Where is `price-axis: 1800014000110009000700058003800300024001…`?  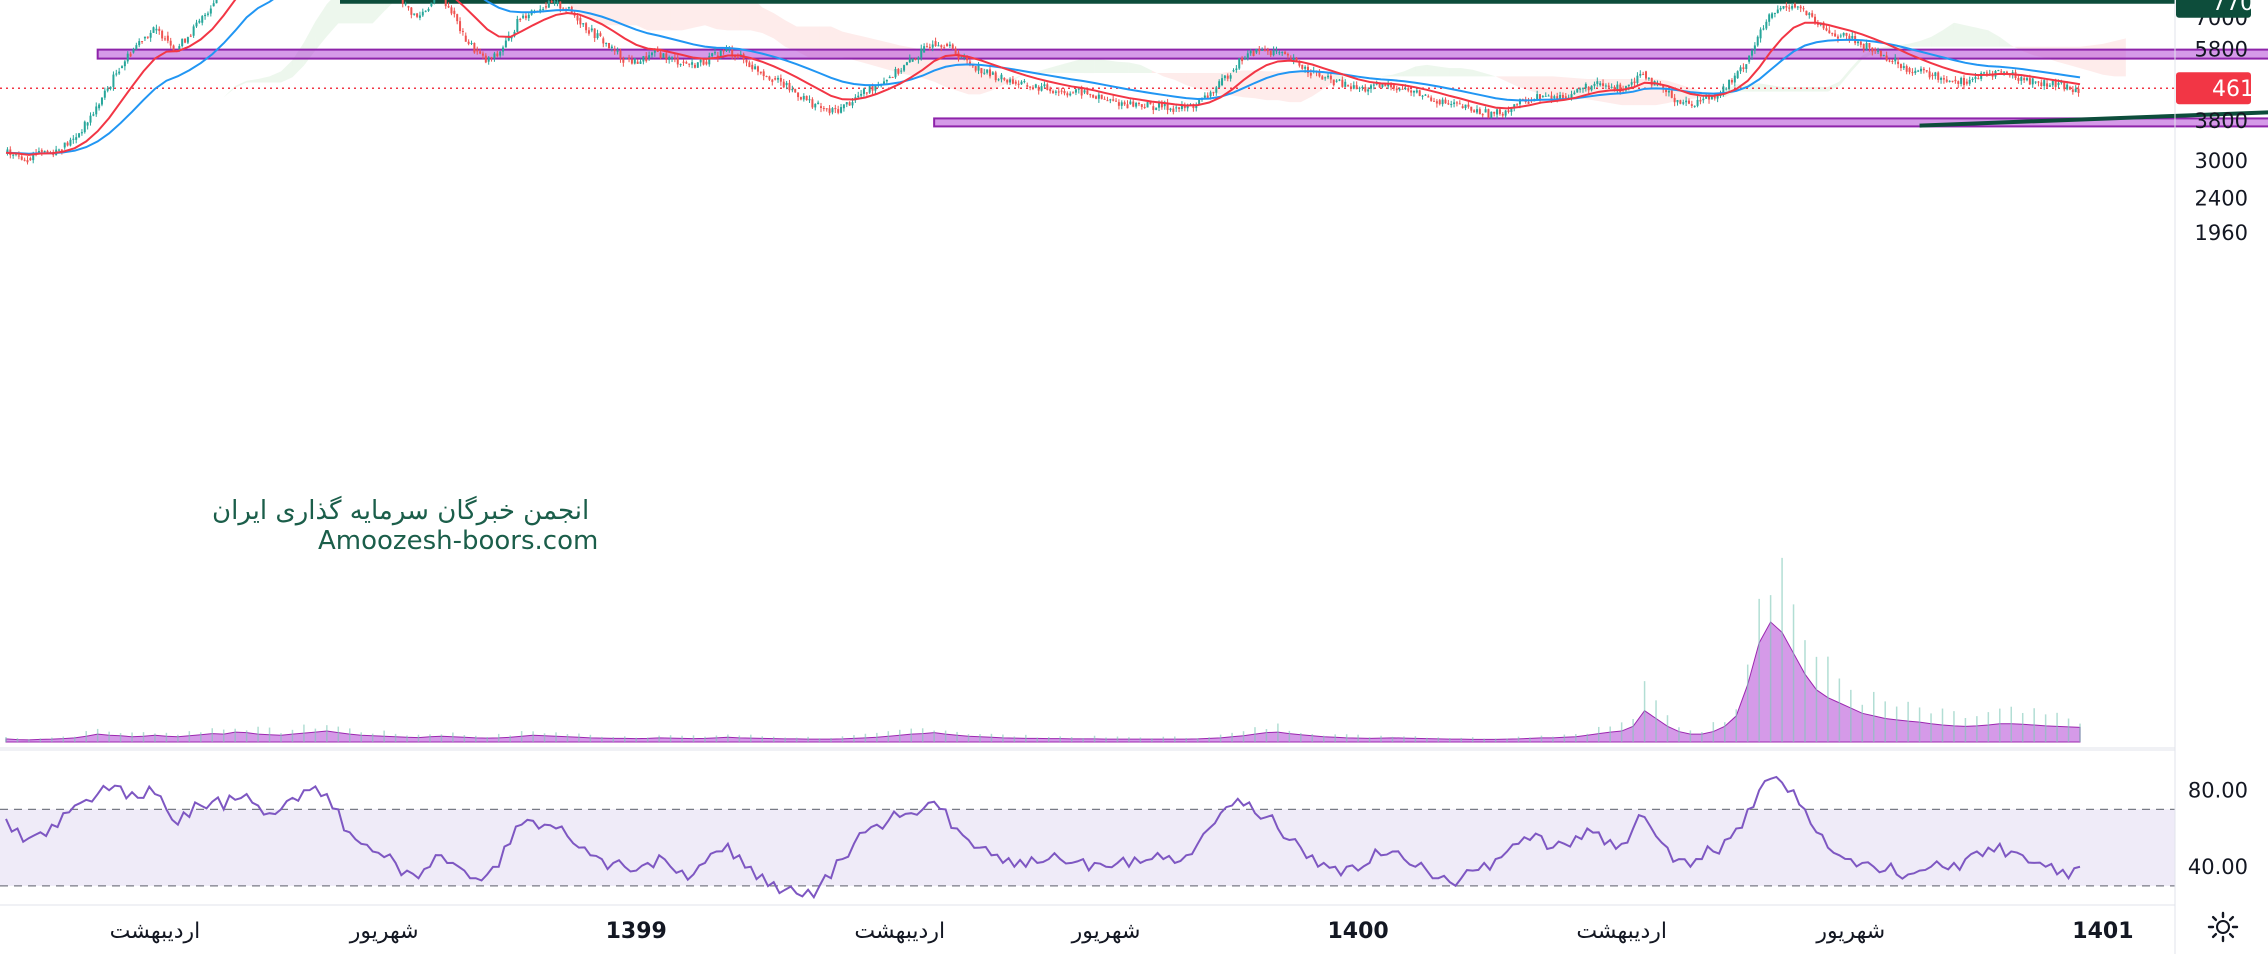
price-axis: 1800014000110009000700058003800300024001… is located at coordinates (2221, 477).